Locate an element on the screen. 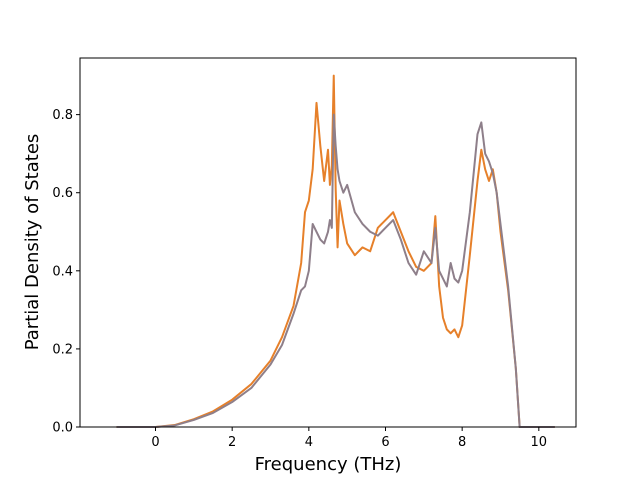 This screenshot has width=640, height=480. y-tick-label: 0.2 is located at coordinates (62, 349).